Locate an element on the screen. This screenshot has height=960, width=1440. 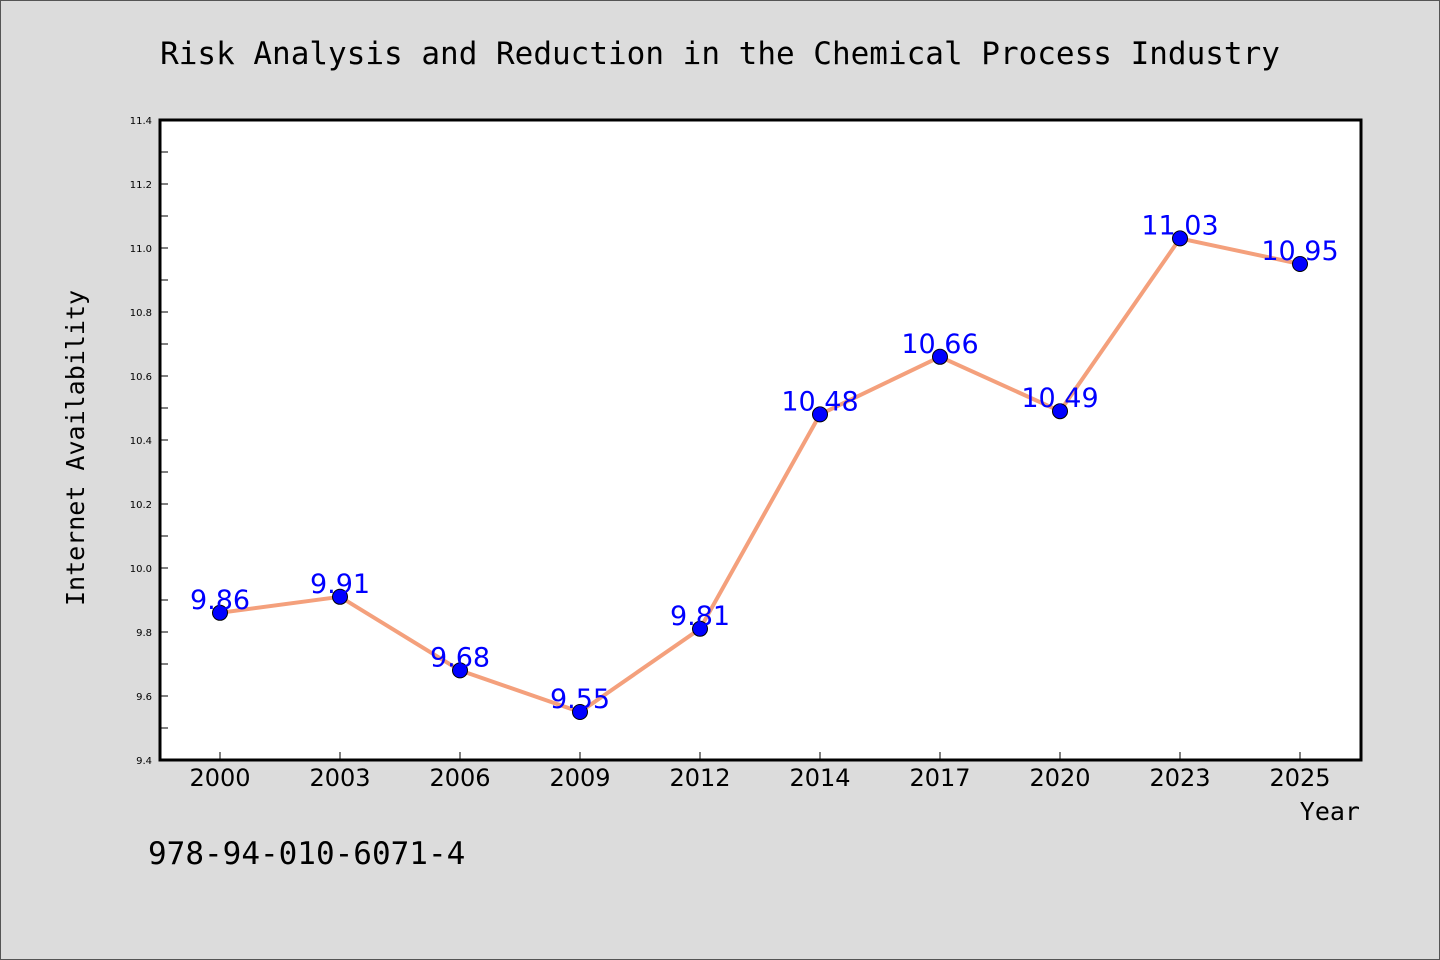
y-tick-label: 10.8 is located at coordinates (141, 313).